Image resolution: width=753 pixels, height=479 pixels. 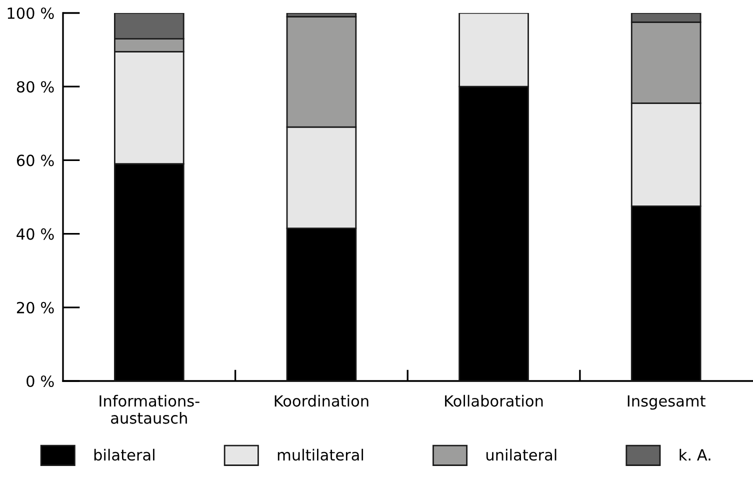 I want to click on legend-label: bilateral, so click(x=124, y=454).